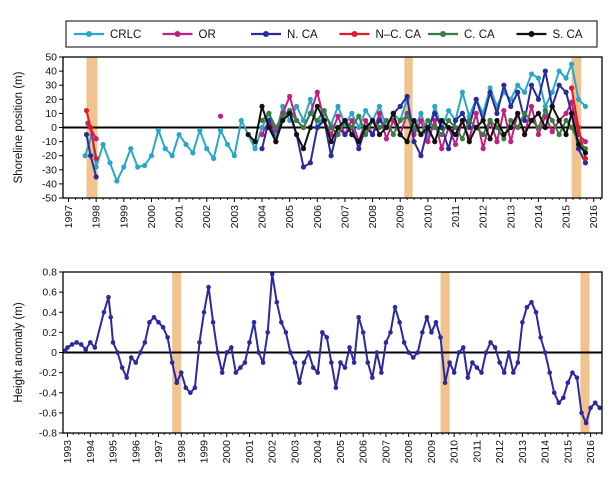  What do you see at coordinates (48, 393) in the screenshot?
I see `y-tick-label: -0.4` at bounding box center [48, 393].